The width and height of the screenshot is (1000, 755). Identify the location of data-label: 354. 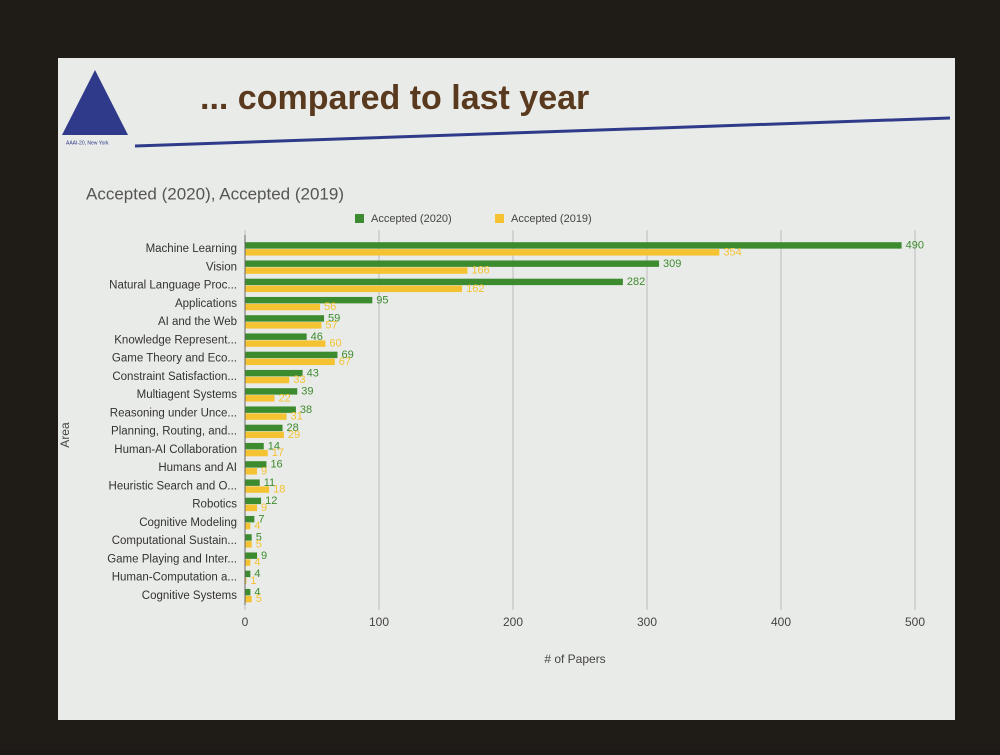
(732, 252).